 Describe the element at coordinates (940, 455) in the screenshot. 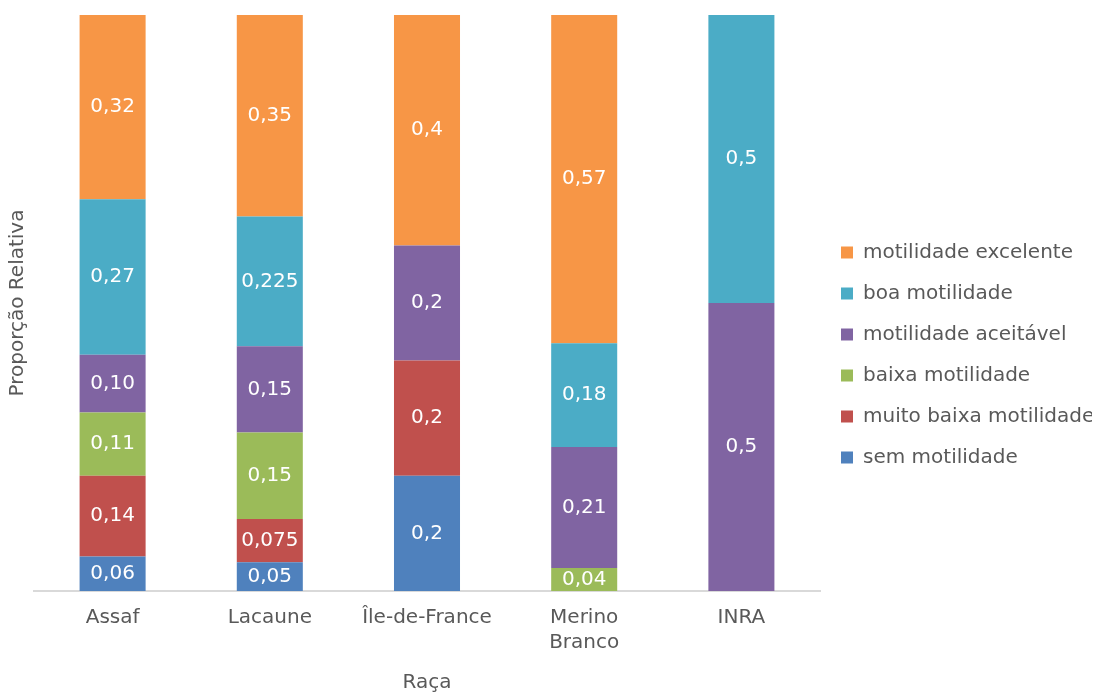

I see `legend-label: sem motilidade` at that location.